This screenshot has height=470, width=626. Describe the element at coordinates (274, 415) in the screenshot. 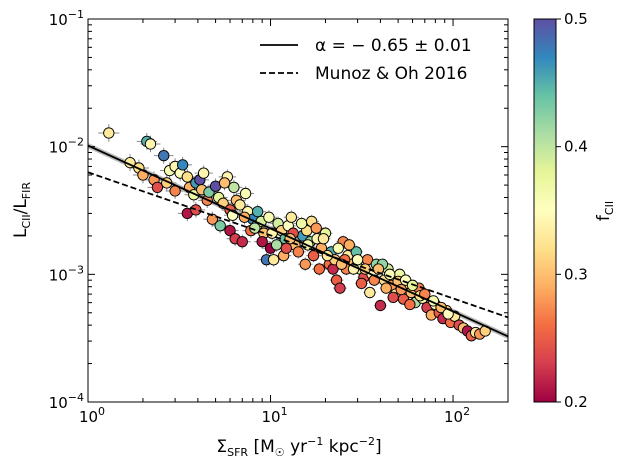

I see `x-tick-label: 10¹` at that location.